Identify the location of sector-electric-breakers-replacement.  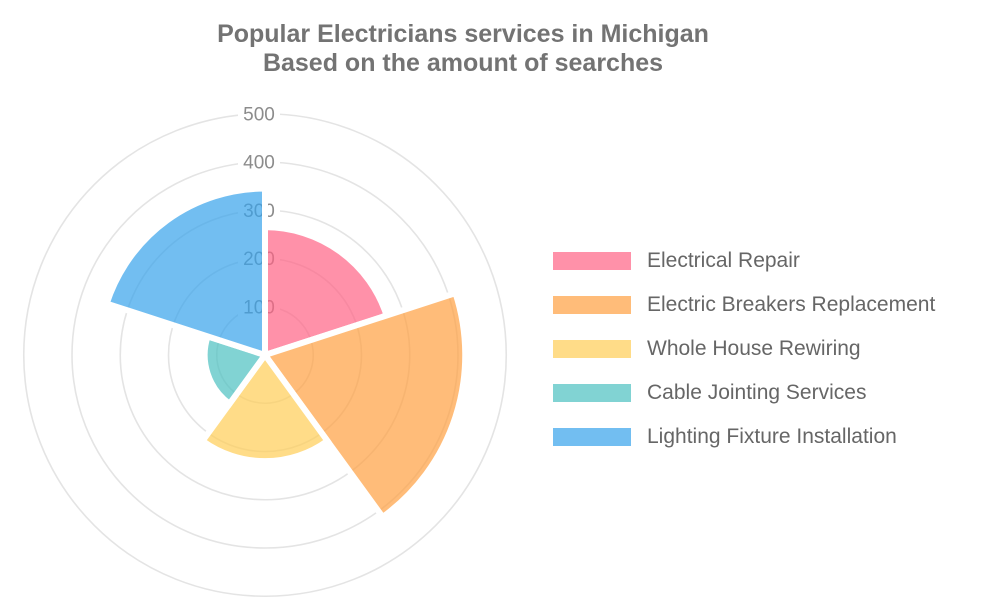
(364, 405).